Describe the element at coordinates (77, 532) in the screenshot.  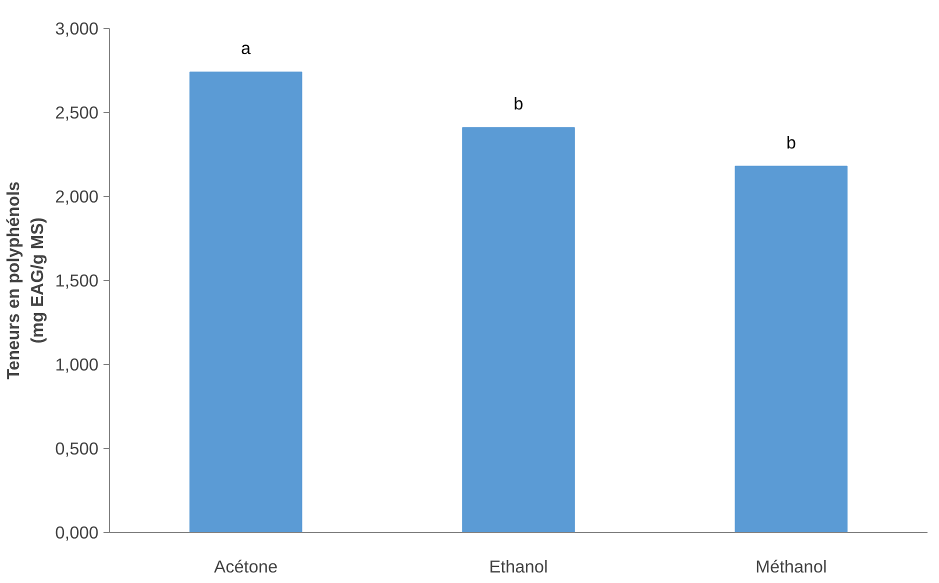
I see `y-tick-label: 0,000` at that location.